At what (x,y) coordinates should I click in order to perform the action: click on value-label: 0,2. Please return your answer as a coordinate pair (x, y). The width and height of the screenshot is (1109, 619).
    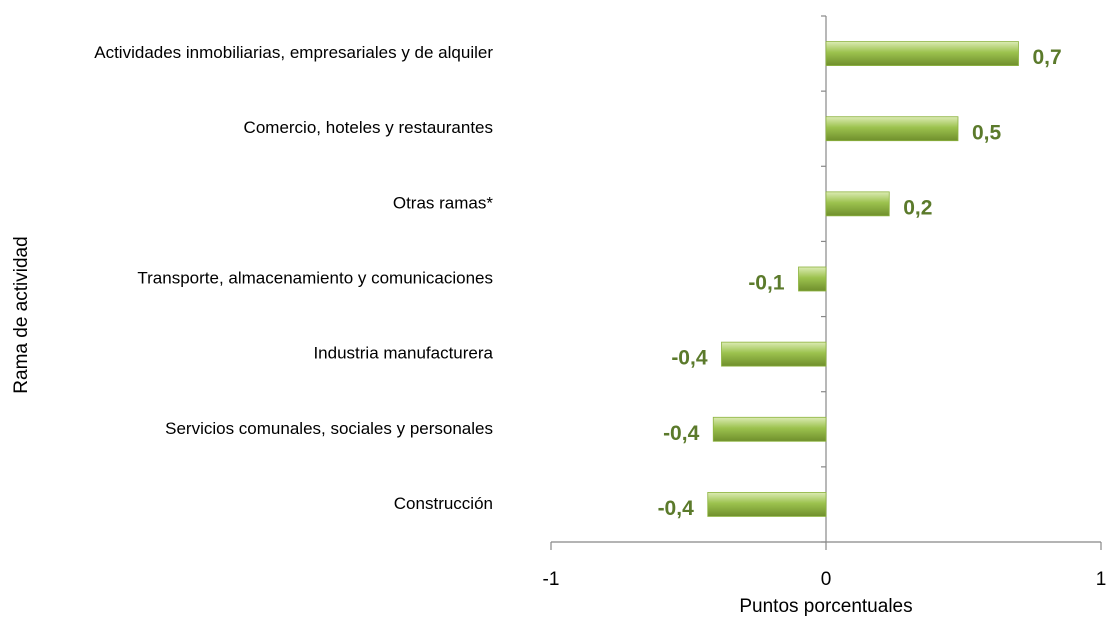
    Looking at the image, I should click on (917, 207).